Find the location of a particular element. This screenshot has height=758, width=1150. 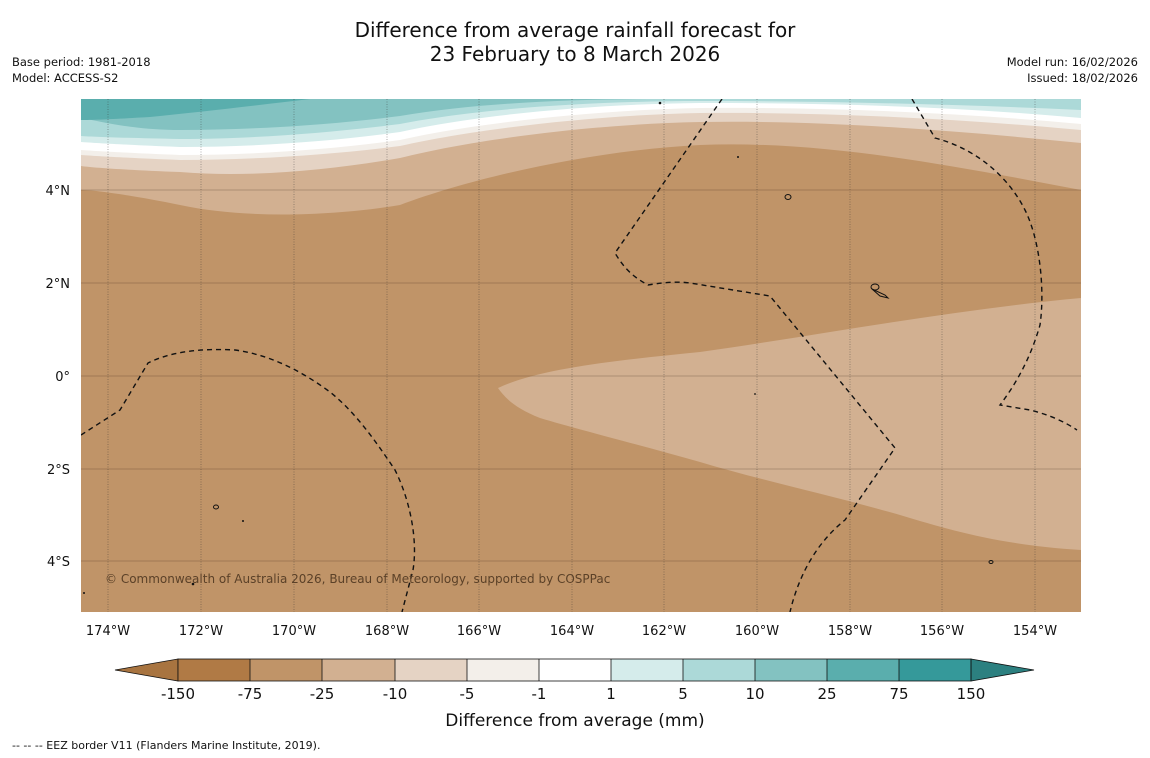

legend-tick-11: 75 is located at coordinates (898, 694).